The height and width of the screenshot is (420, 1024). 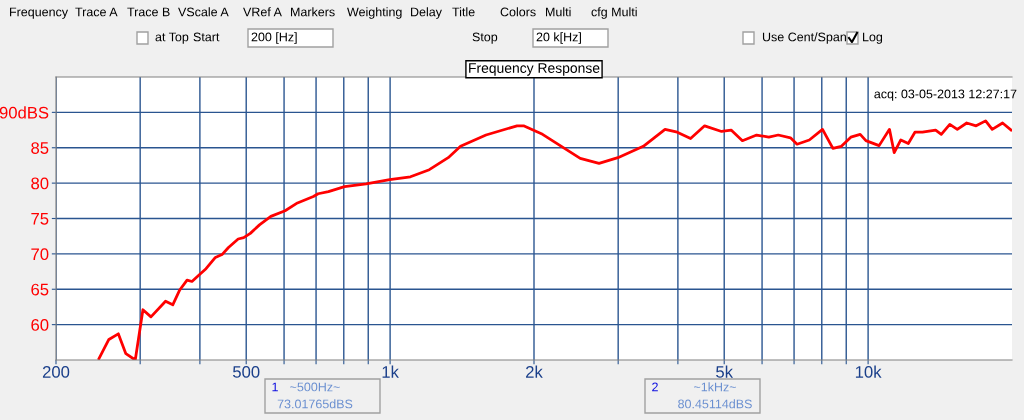 What do you see at coordinates (315, 404) in the screenshot?
I see `text: 73.01765dBS` at bounding box center [315, 404].